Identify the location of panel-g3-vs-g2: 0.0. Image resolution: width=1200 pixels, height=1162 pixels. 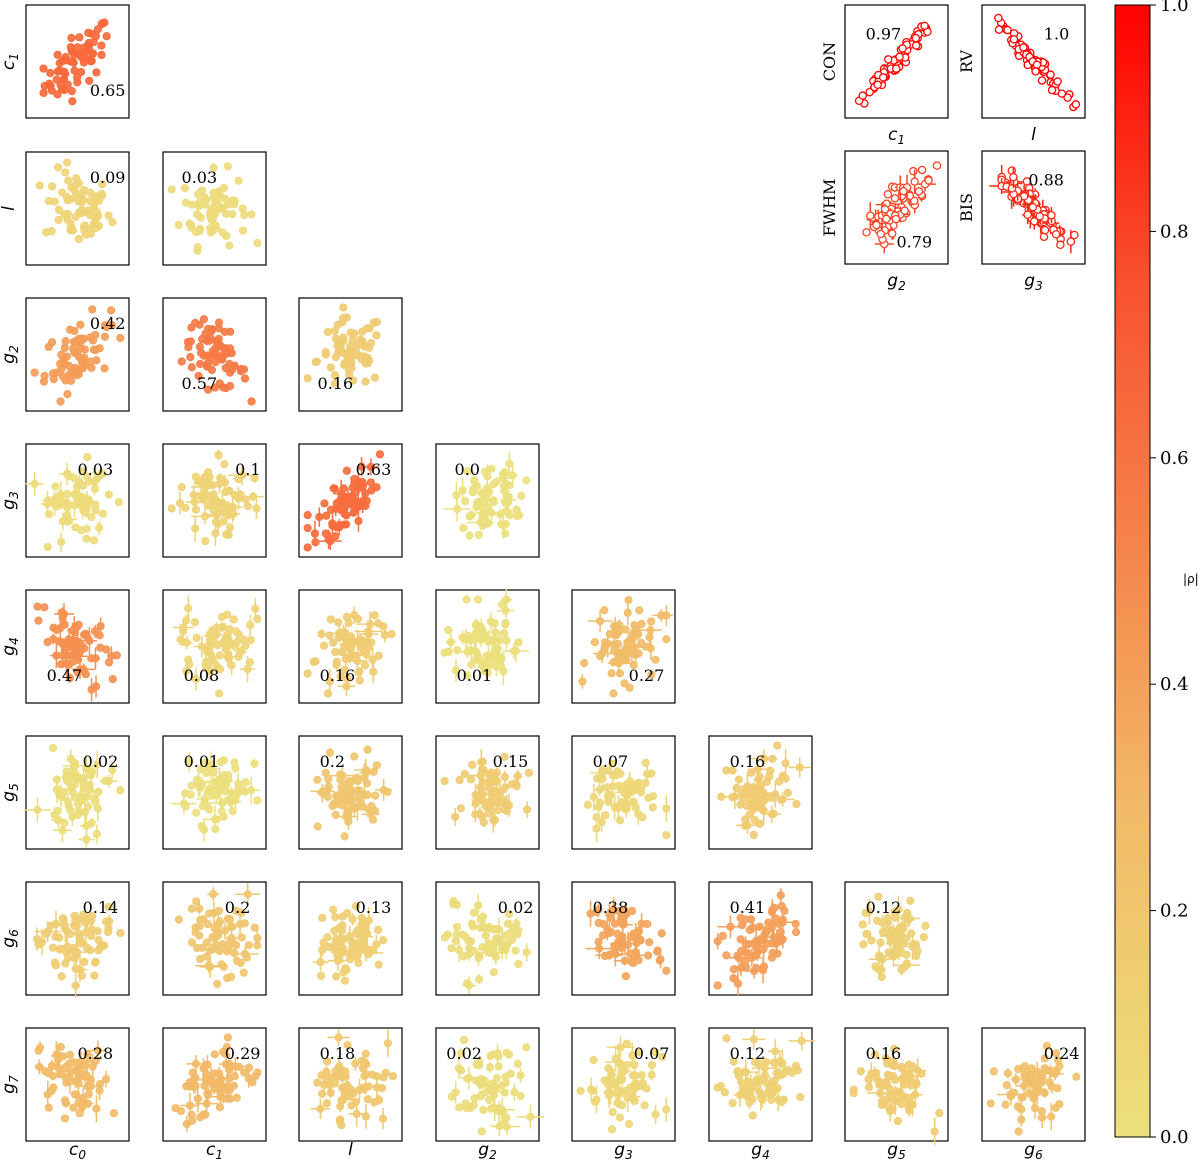
(487, 500).